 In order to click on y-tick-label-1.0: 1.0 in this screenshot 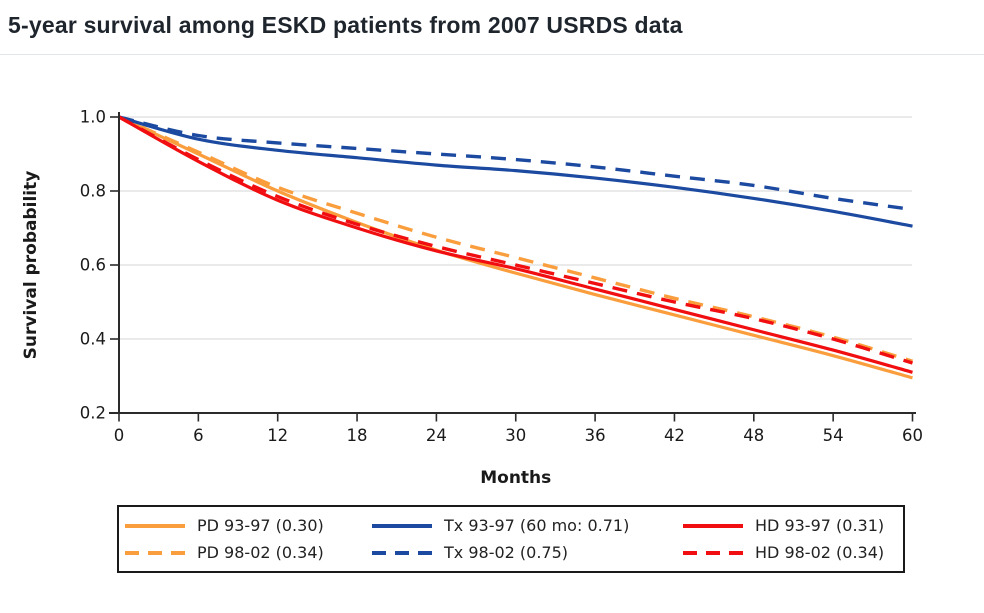, I will do `click(93, 117)`.